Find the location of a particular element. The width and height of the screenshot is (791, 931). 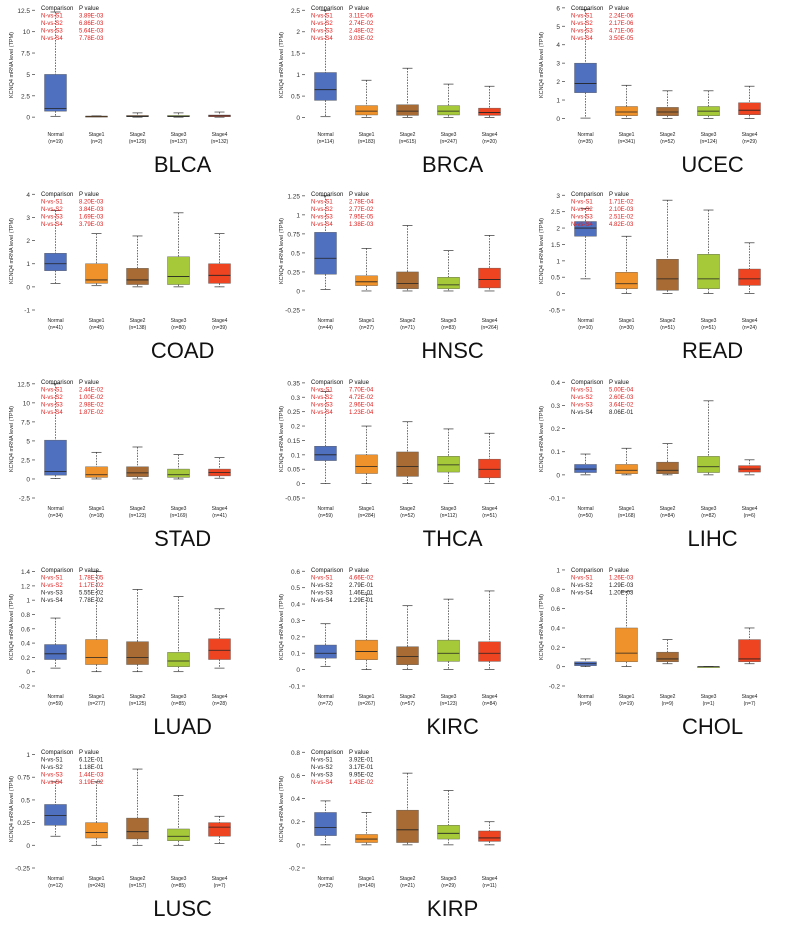

comparison-pvalue: 2.77E-02 is located at coordinates (361, 210).